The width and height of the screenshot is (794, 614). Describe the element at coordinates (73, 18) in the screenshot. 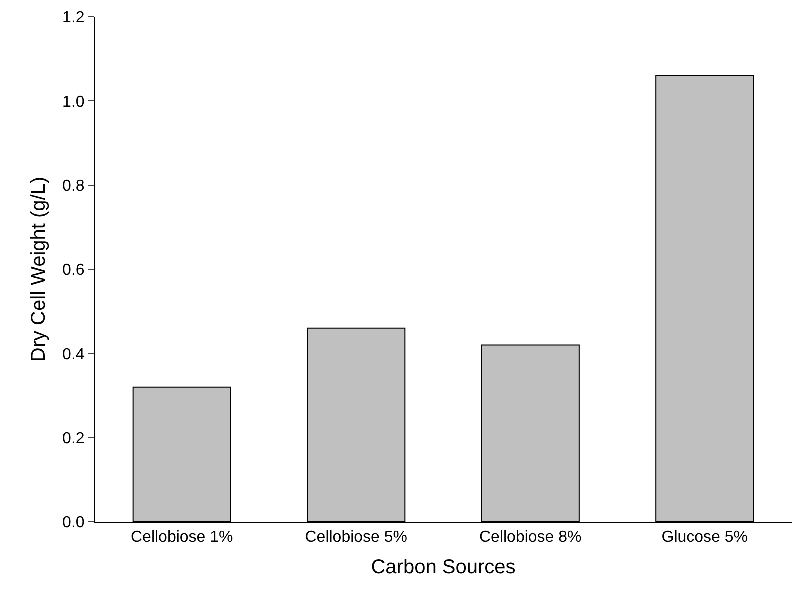

I see `y-tick-label: 1.2` at that location.